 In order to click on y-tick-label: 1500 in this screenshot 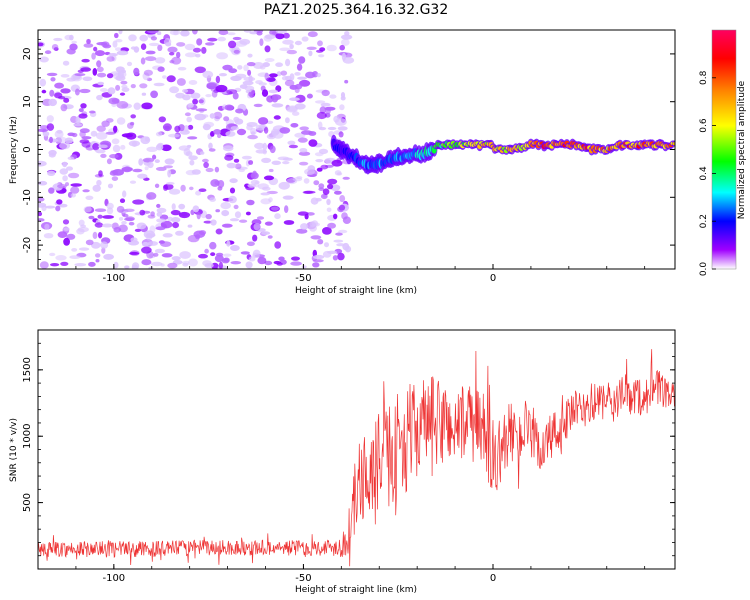, I will do `click(27, 369)`.